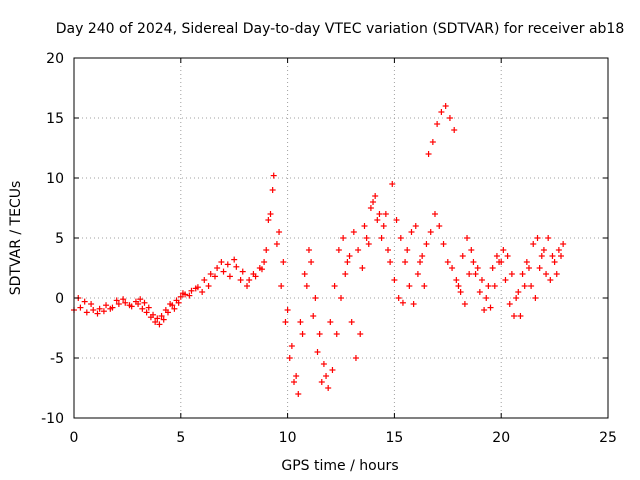 Image resolution: width=640 pixels, height=480 pixels. What do you see at coordinates (59, 239) in the screenshot?
I see `y-tick-label: 5` at bounding box center [59, 239].